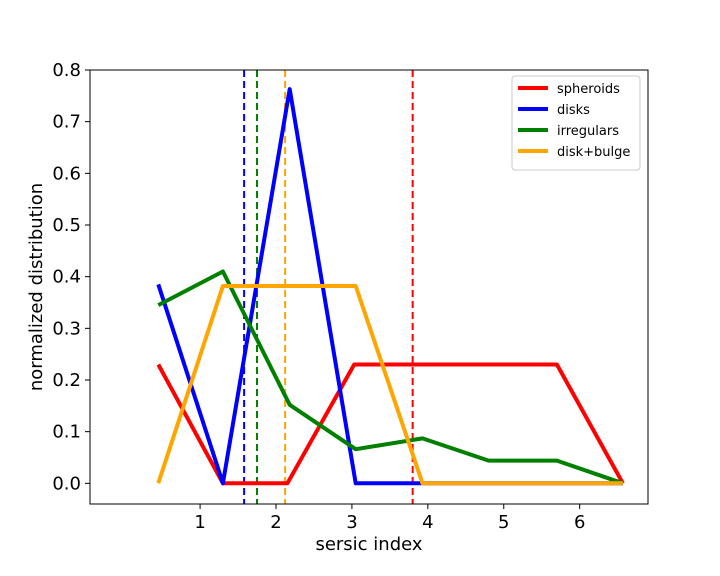 This screenshot has height=576, width=720. What do you see at coordinates (66, 432) in the screenshot?
I see `y-tick-label: 0.1` at bounding box center [66, 432].